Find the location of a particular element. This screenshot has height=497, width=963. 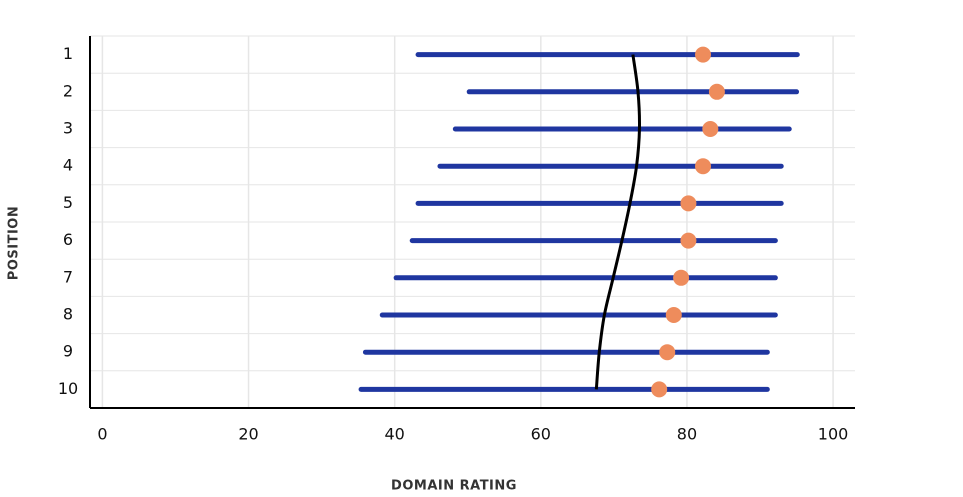

x-tick-label: 20 is located at coordinates (248, 434).